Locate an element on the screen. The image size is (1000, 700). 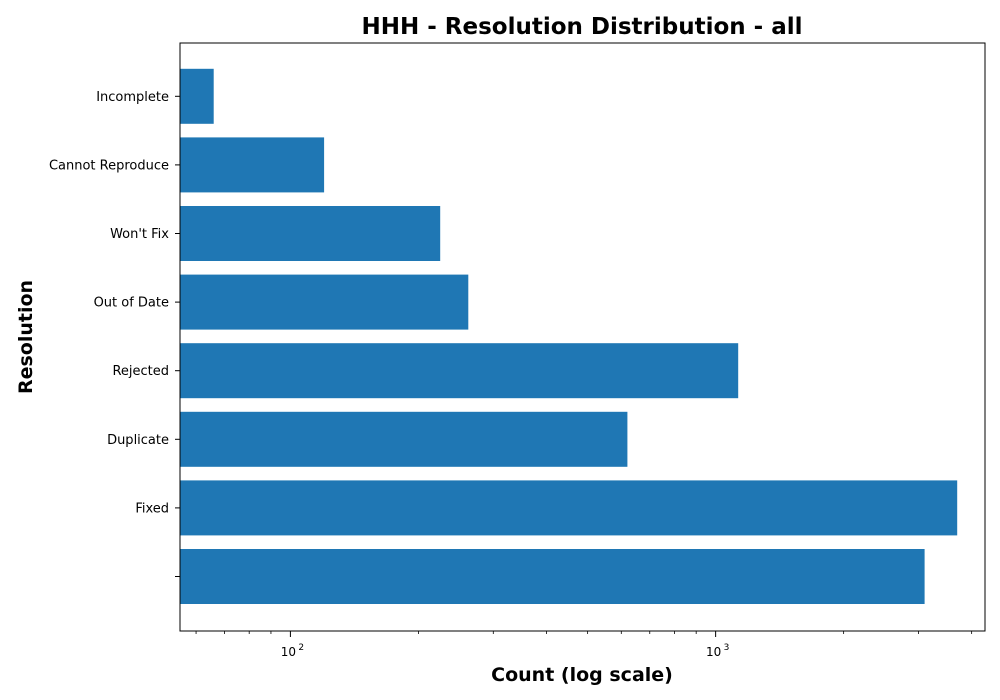
x-axis-label: Count (log scale) is located at coordinates (582, 675).